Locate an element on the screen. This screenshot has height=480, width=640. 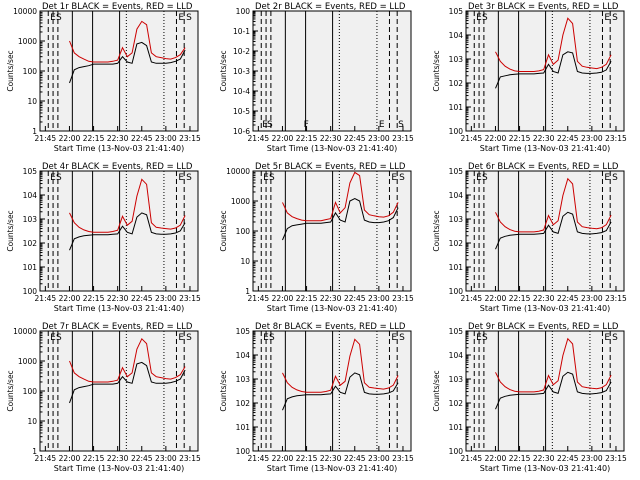
y-tick-label: 105 is located at coordinates (456, 331).